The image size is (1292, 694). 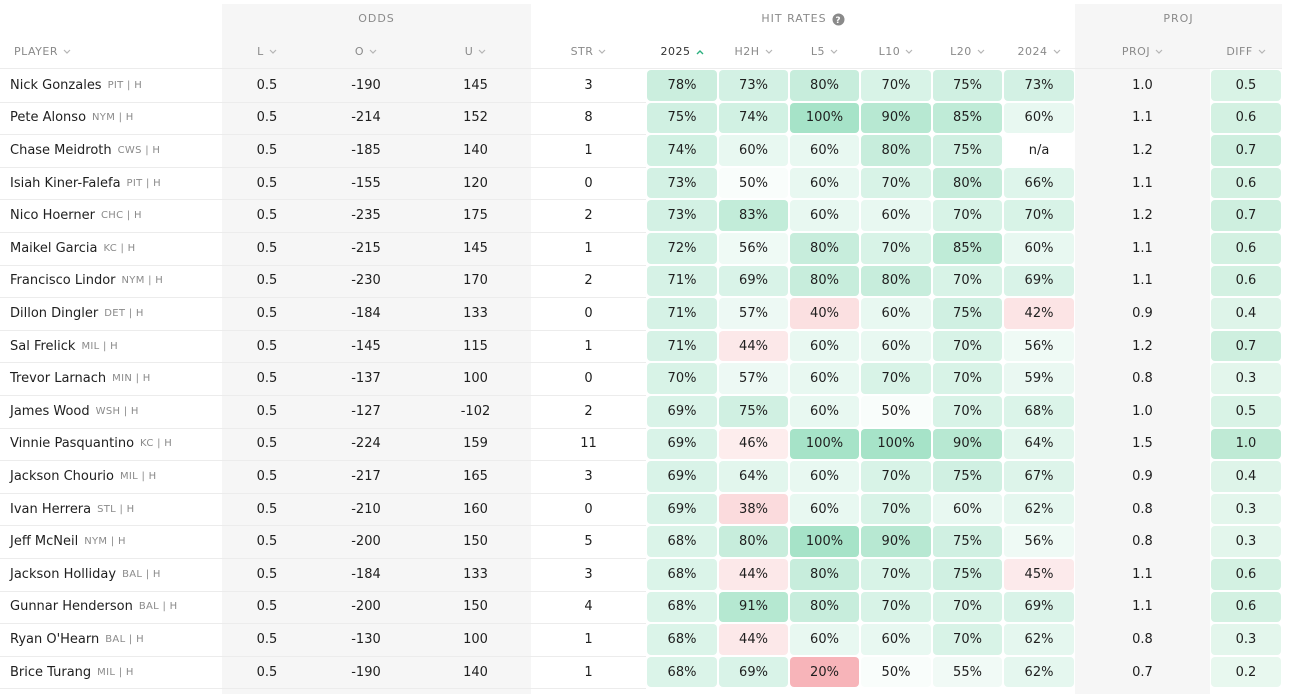 What do you see at coordinates (1142, 444) in the screenshot?
I see `table-cell: 1.5` at bounding box center [1142, 444].